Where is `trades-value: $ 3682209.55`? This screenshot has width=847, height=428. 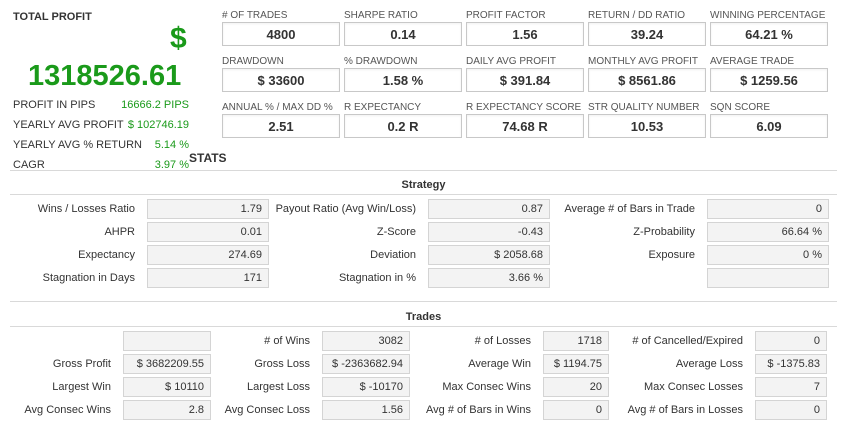
trades-value: $ 3682209.55 is located at coordinates (167, 364).